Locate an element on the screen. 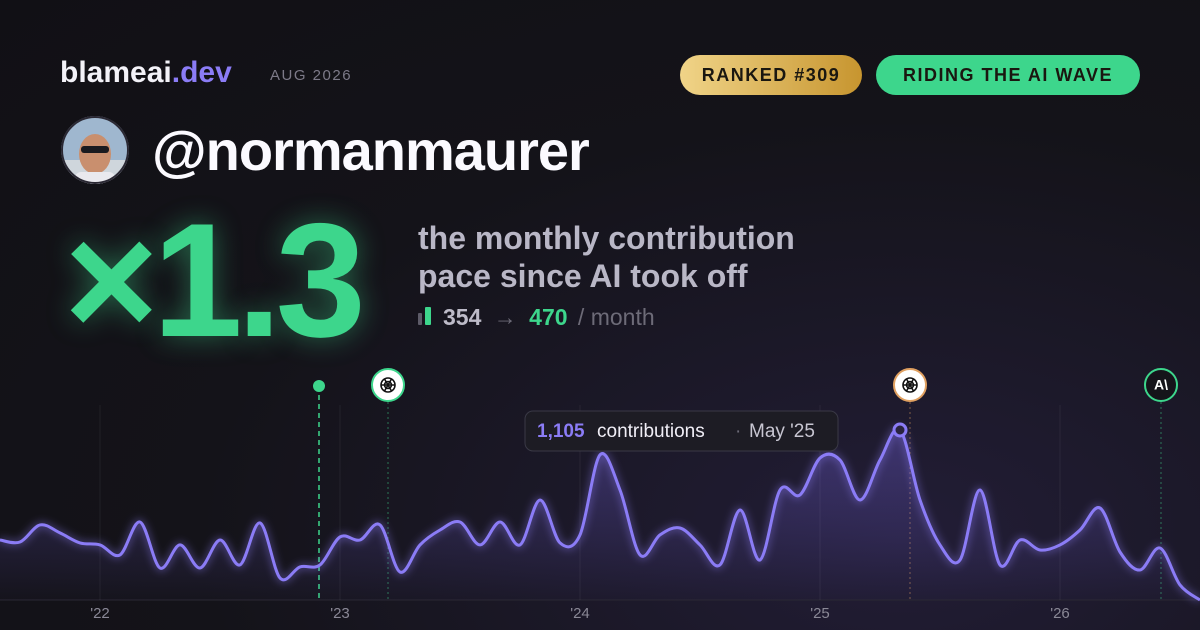 The width and height of the screenshot is (1200, 630). tooltip-date: May '25 is located at coordinates (782, 431).